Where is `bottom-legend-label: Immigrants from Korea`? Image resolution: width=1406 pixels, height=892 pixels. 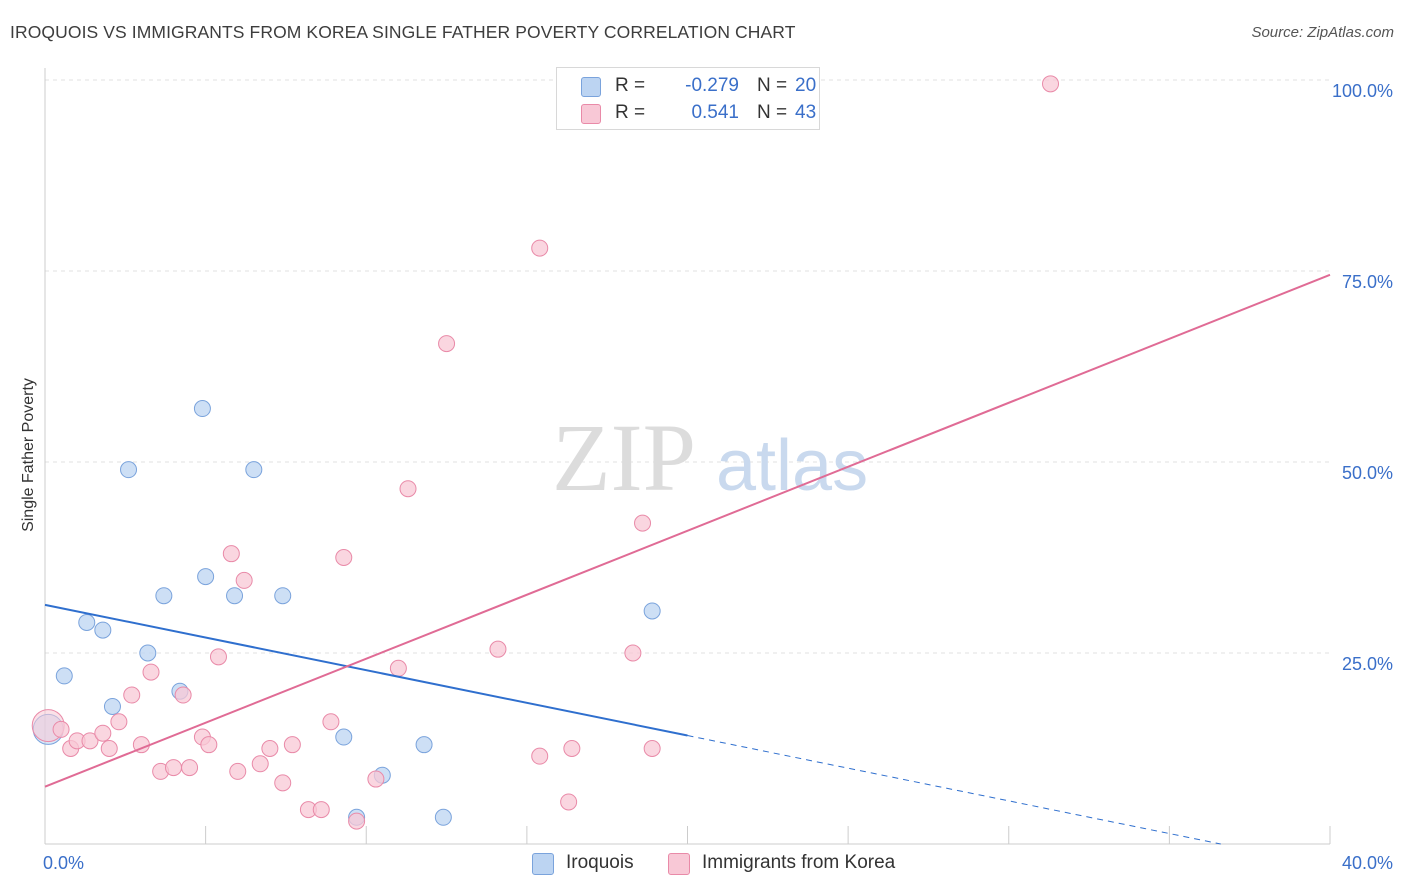
bottom-legend-label: Immigrants from Korea is located at coordinates (799, 862).